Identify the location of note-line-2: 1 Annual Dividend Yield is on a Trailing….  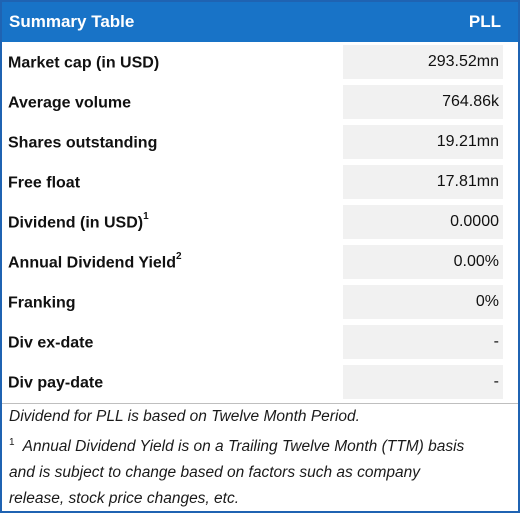
(237, 446).